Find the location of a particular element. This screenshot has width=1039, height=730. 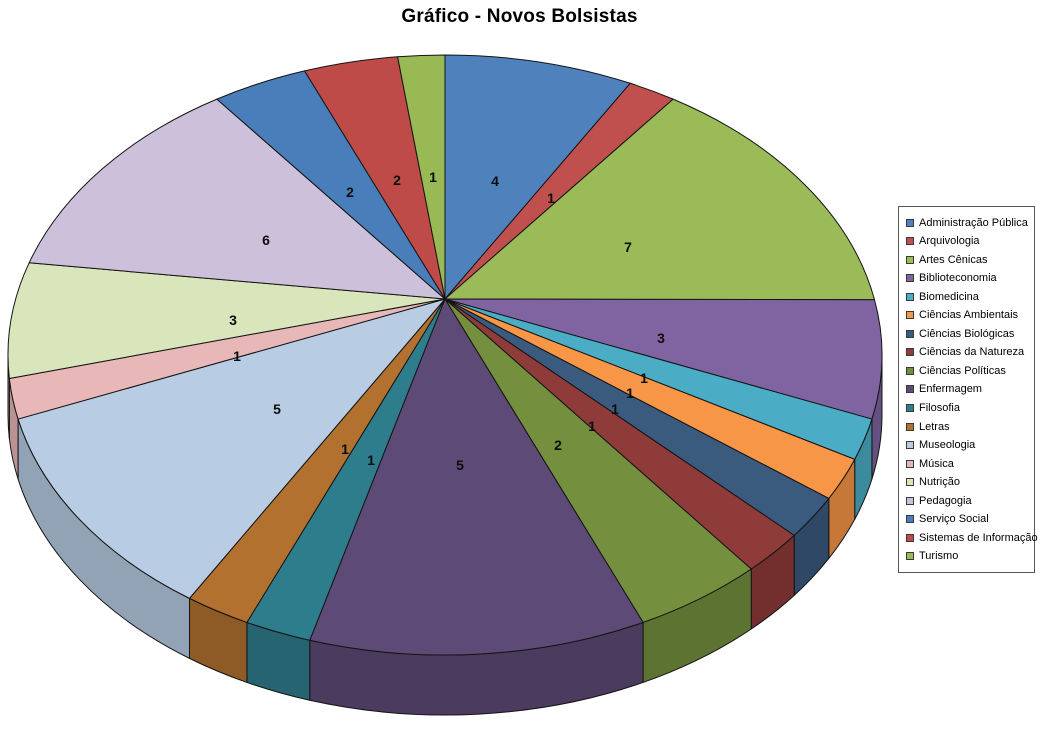

legend-swatch-ciencias-biologicas is located at coordinates (910, 333).